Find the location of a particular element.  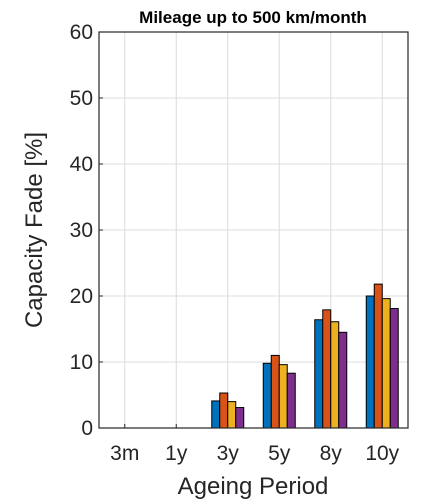

y-tick-label-60: 60 is located at coordinates (81, 32).